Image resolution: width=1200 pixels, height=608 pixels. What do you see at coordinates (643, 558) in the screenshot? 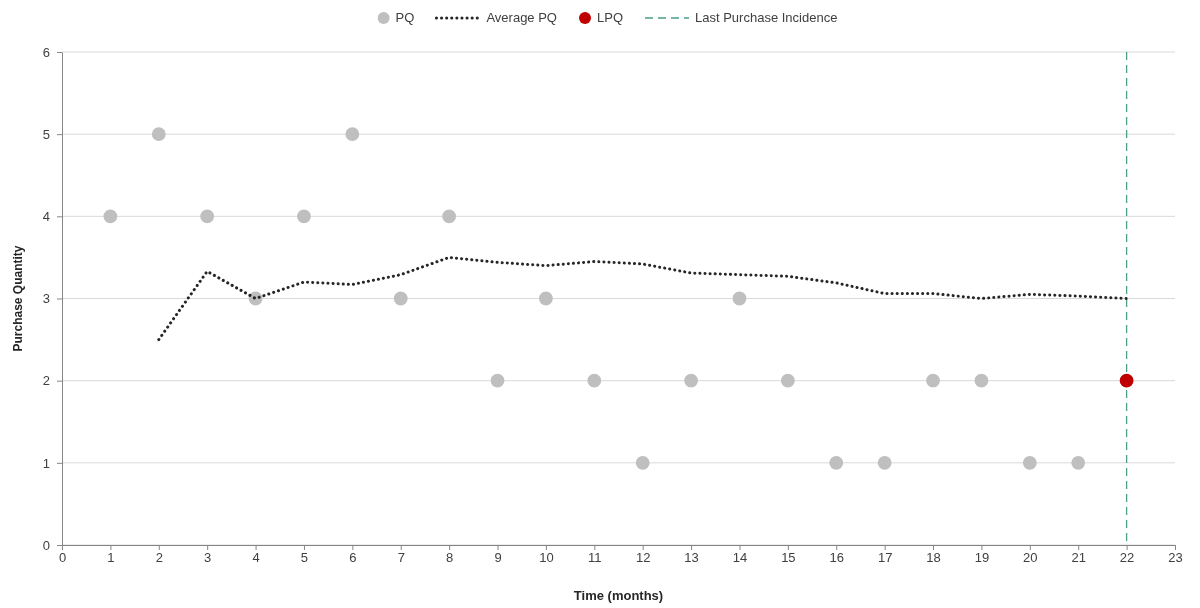
I see `x-tick-label: 12` at bounding box center [643, 558].